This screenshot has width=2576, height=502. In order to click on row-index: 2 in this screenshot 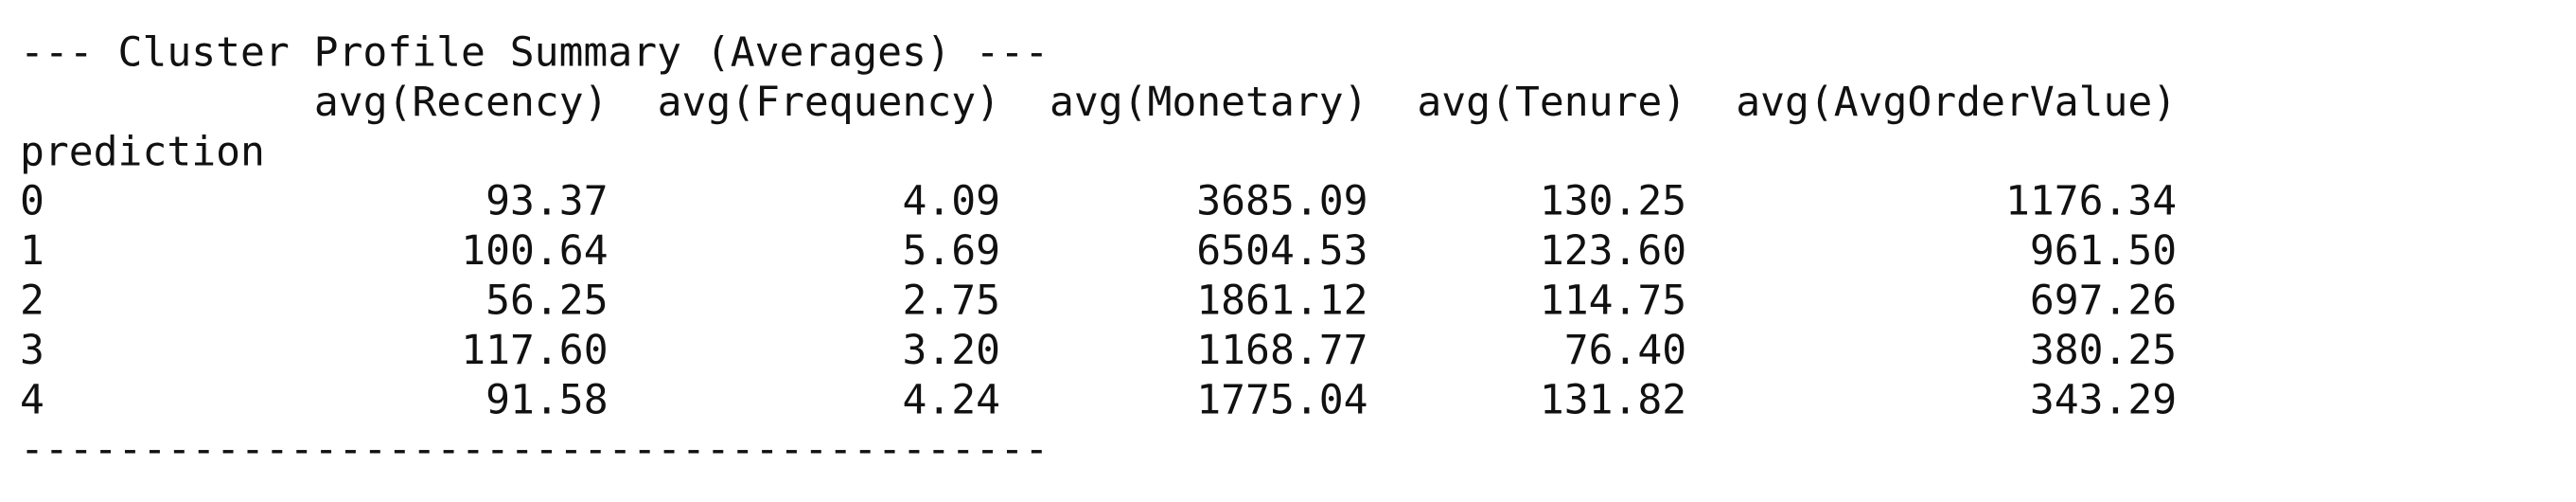, I will do `click(32, 301)`.